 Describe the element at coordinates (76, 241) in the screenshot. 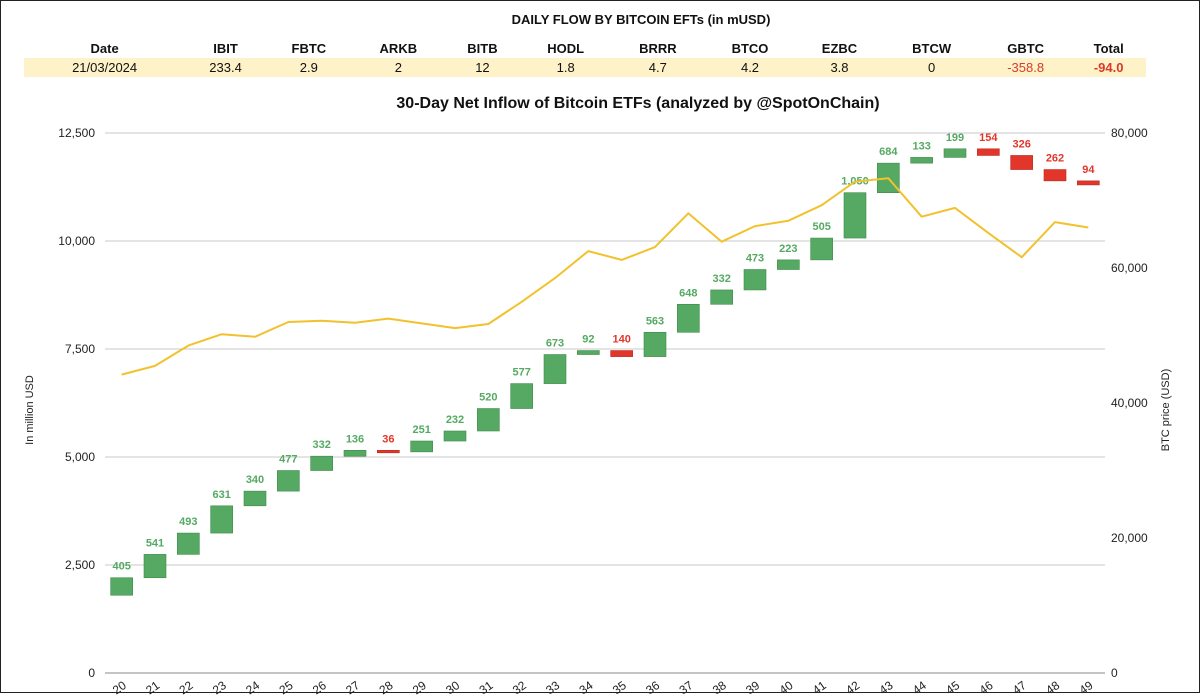

I see `y-tick-label: 10,000` at that location.